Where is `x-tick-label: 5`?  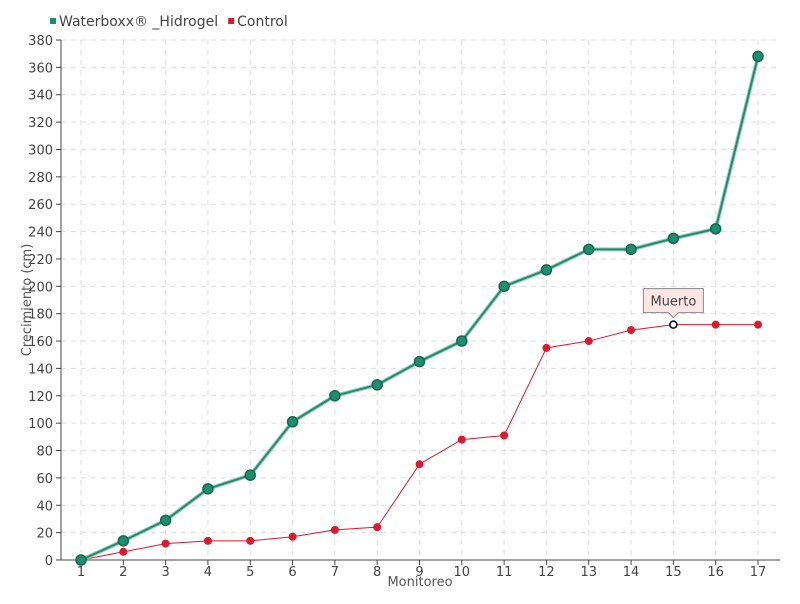
x-tick-label: 5 is located at coordinates (250, 572).